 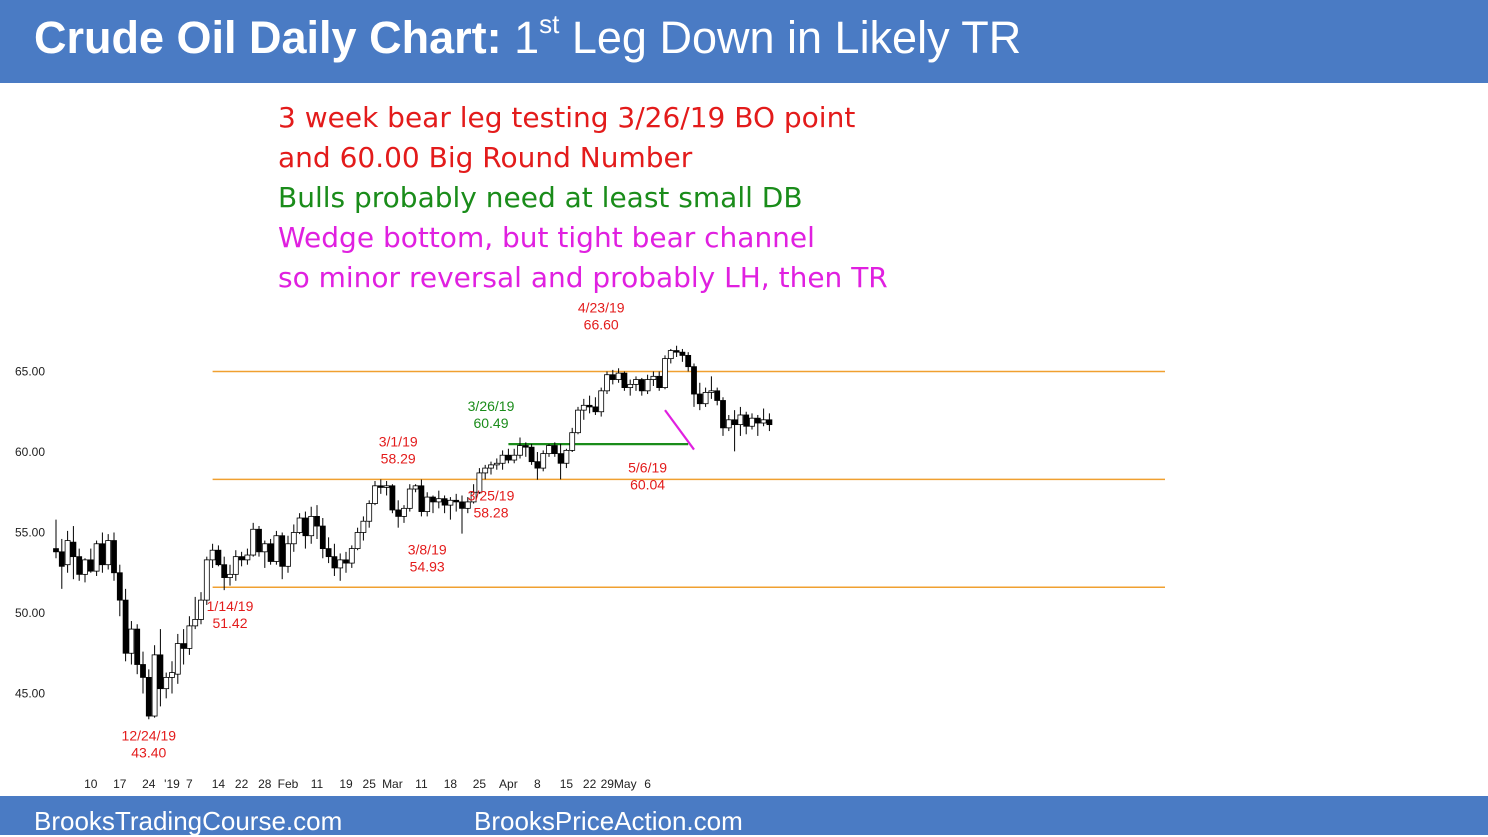 I want to click on title-ordinal: st, so click(x=549, y=24).